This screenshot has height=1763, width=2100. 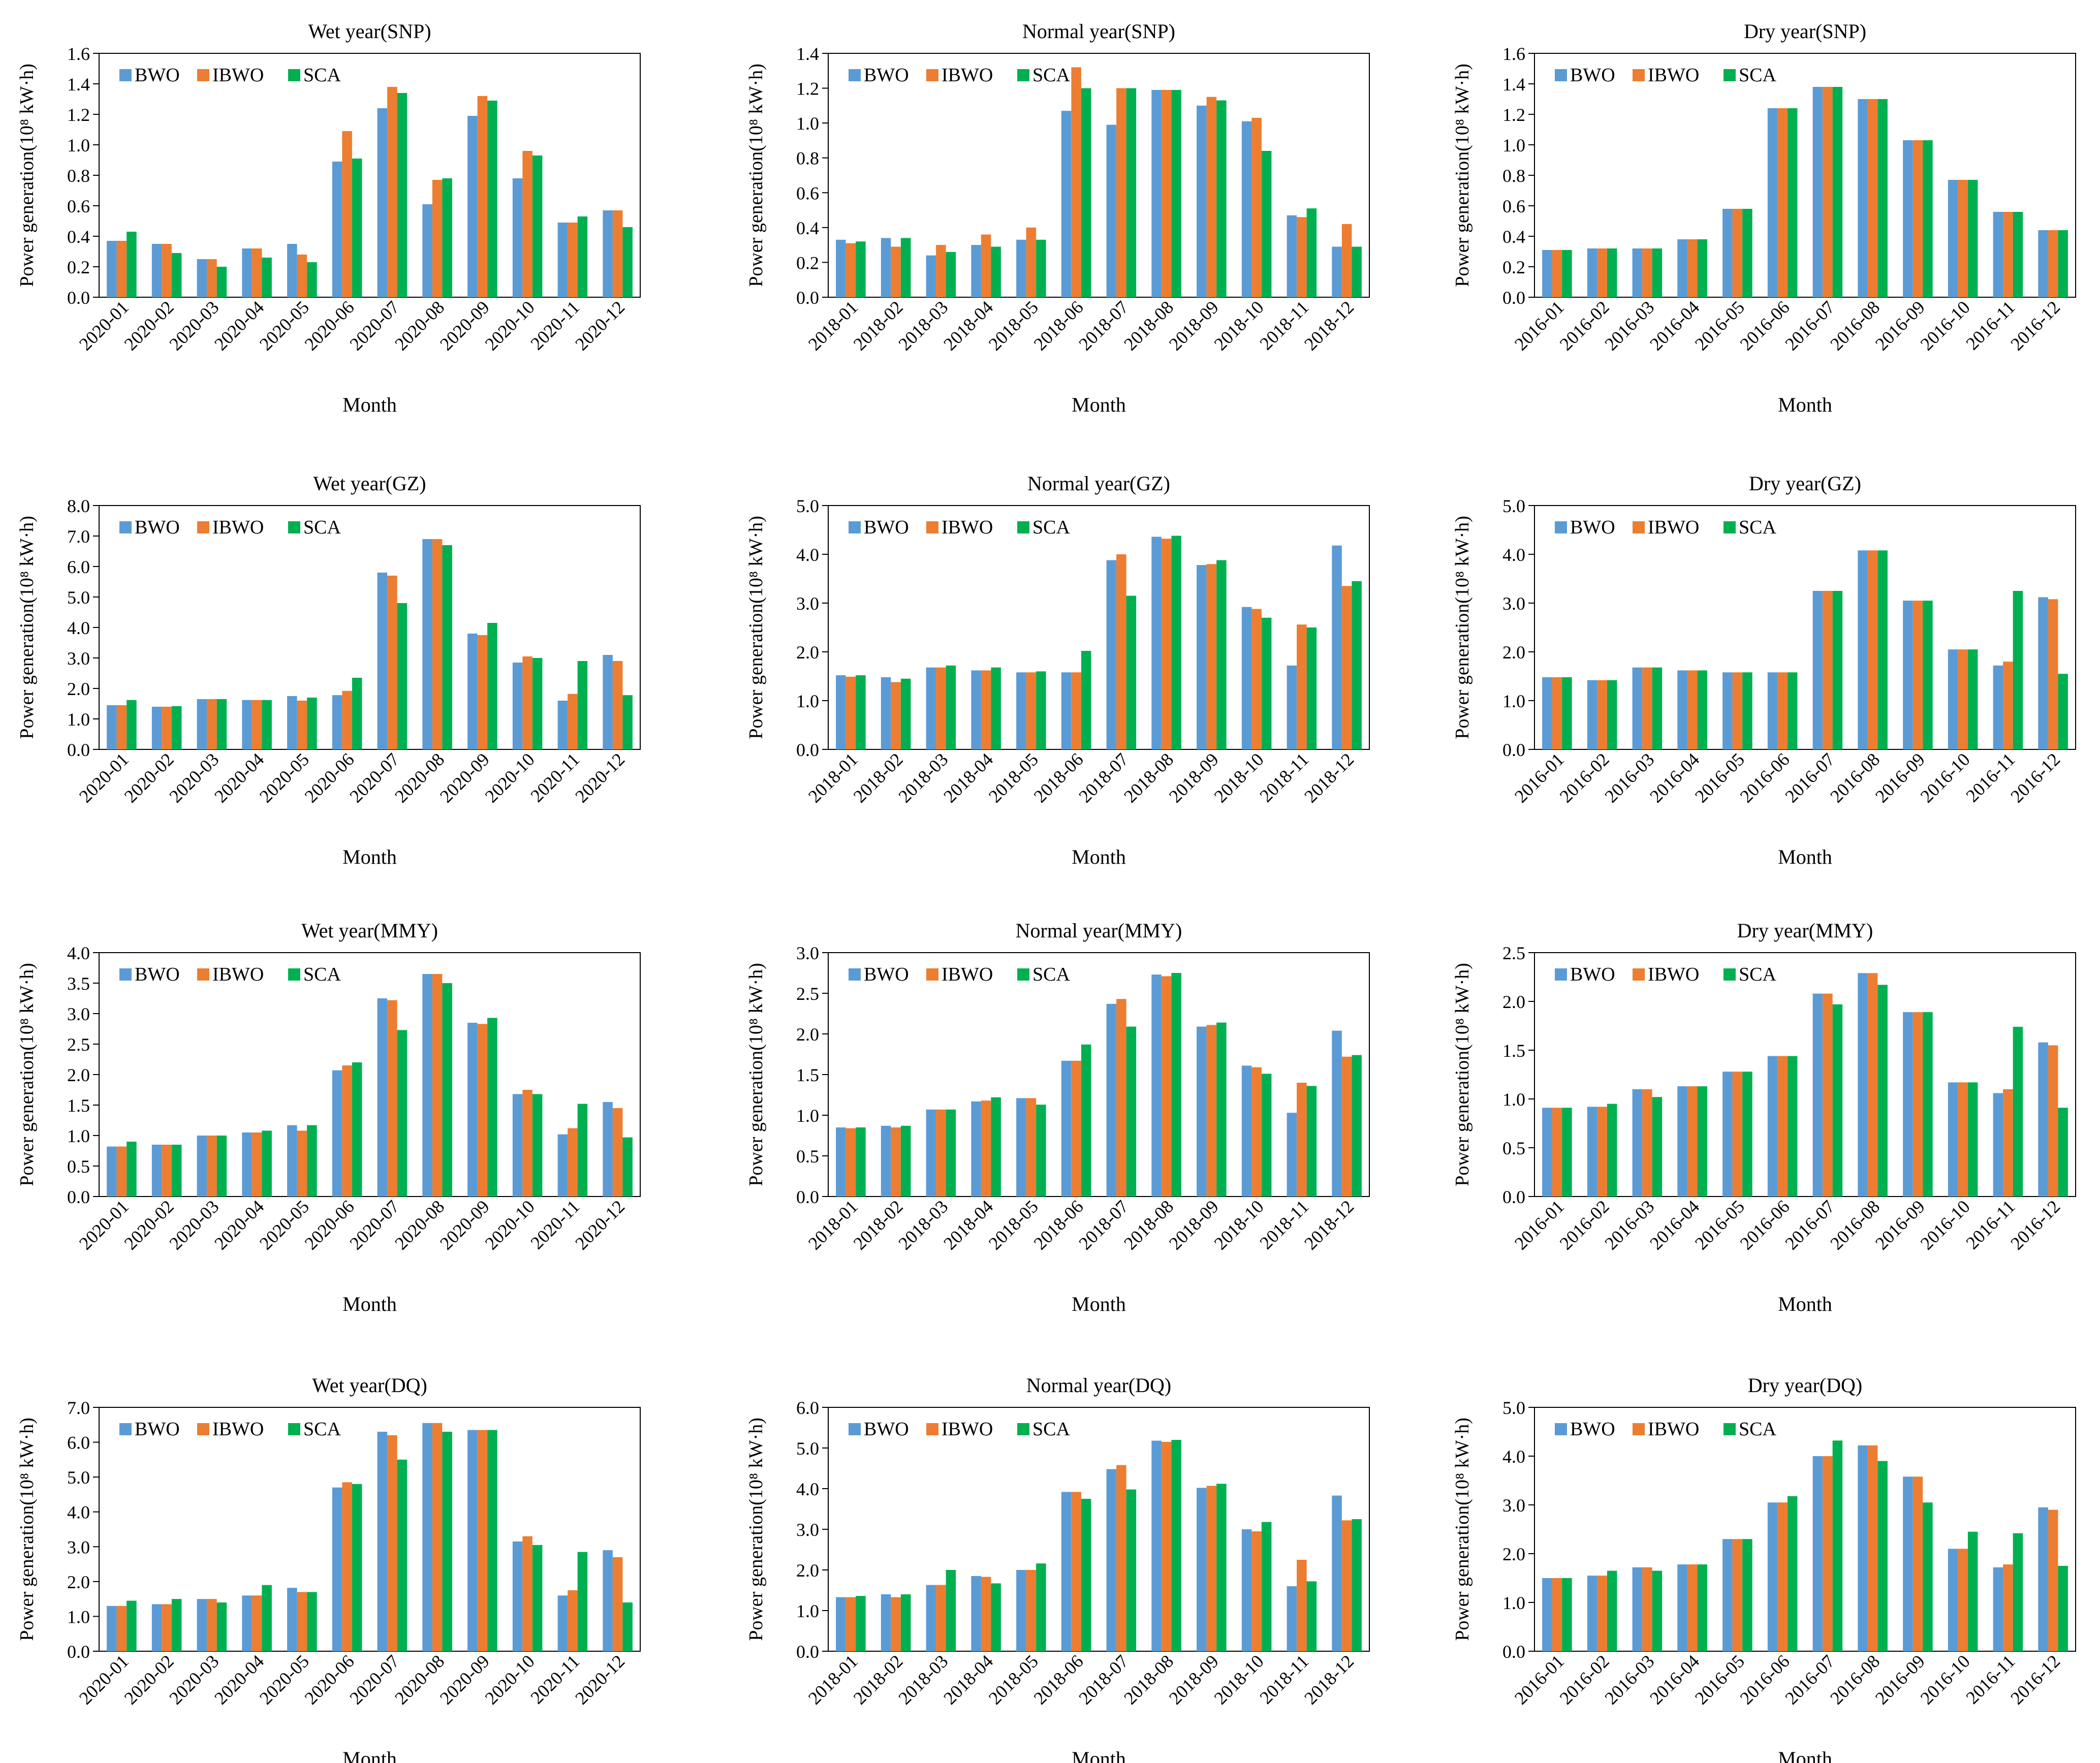 I want to click on y-tick-label: 0.2, so click(x=1513, y=267).